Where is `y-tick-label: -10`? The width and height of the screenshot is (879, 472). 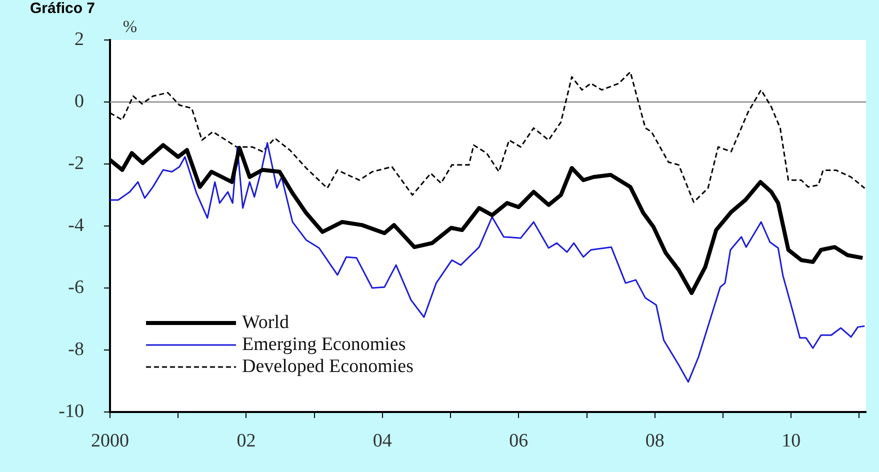 y-tick-label: -10 is located at coordinates (71, 411).